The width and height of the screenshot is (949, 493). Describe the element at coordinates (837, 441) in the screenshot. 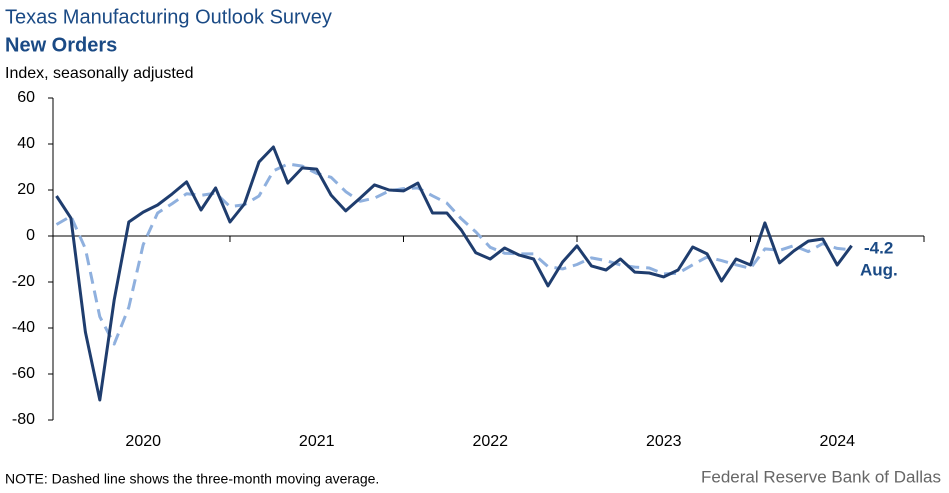

I see `x-tick-label: 2024` at that location.